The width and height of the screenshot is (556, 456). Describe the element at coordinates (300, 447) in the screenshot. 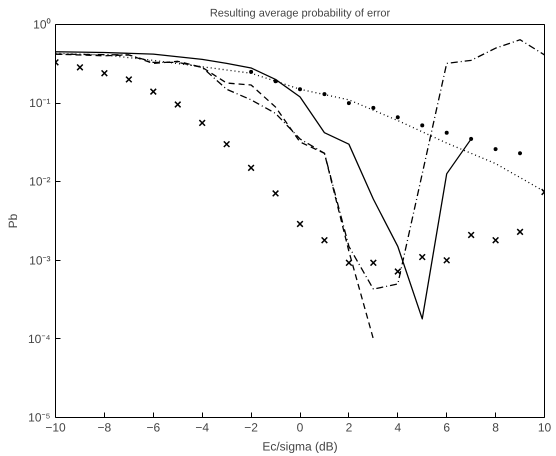

I see `x-axis-title: Ec/sigma (dB)` at that location.